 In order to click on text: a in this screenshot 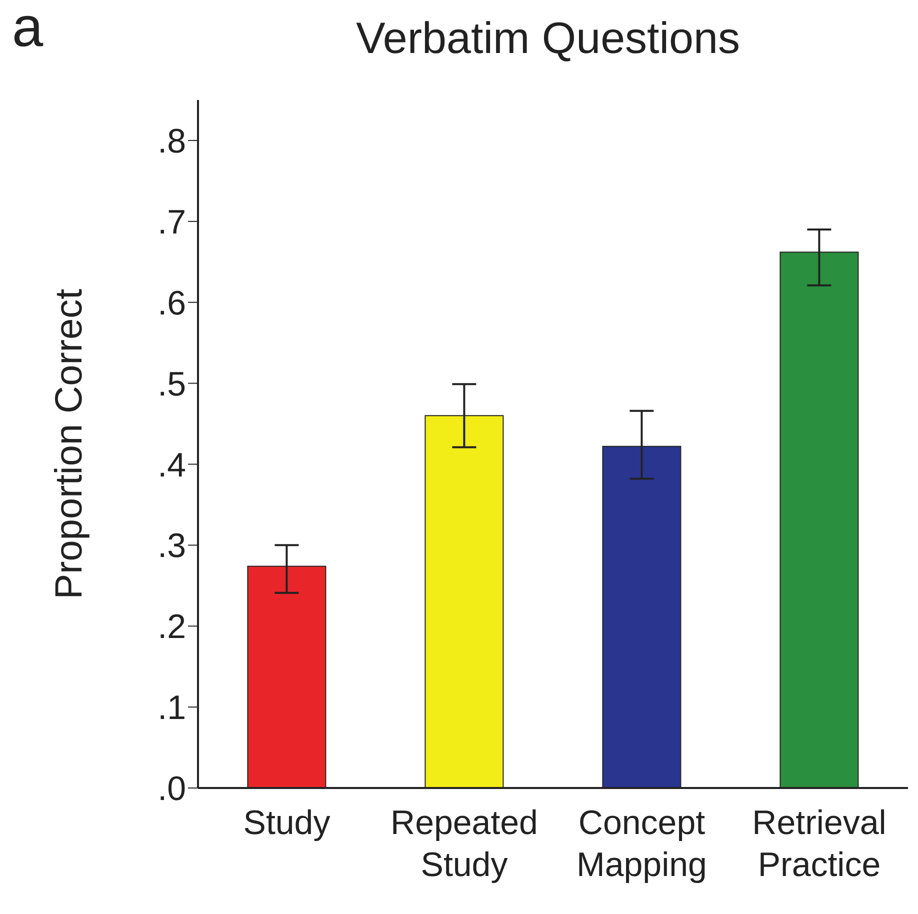, I will do `click(28, 29)`.